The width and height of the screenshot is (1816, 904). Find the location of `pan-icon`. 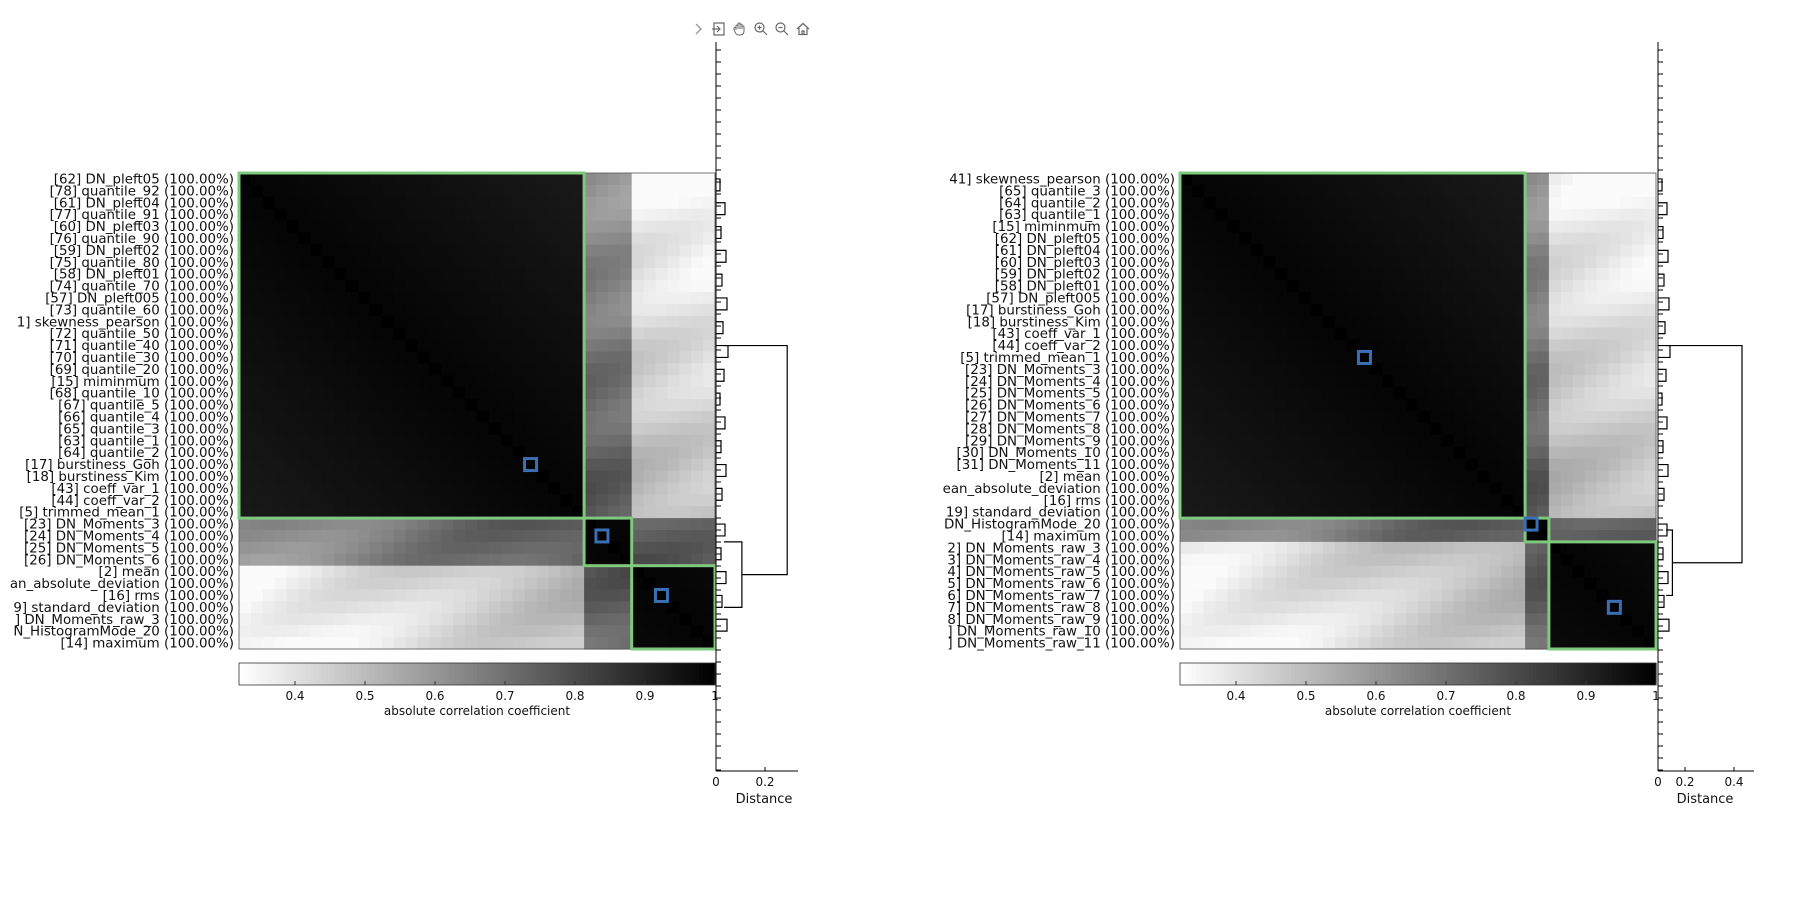

pan-icon is located at coordinates (740, 29).